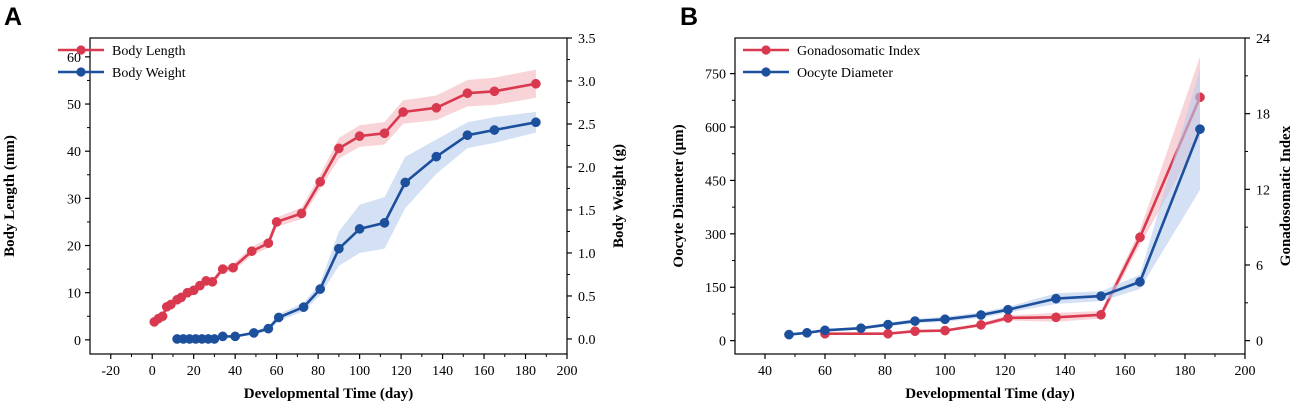 This screenshot has width=1299, height=405. What do you see at coordinates (766, 50) in the screenshot?
I see `legend-marker-gonadosomatic-index` at bounding box center [766, 50].